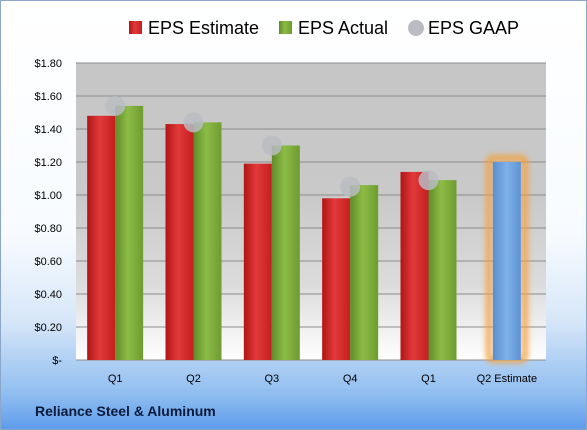 The image size is (587, 430). Describe the element at coordinates (271, 379) in the screenshot. I see `x-tick-label: Q3` at that location.